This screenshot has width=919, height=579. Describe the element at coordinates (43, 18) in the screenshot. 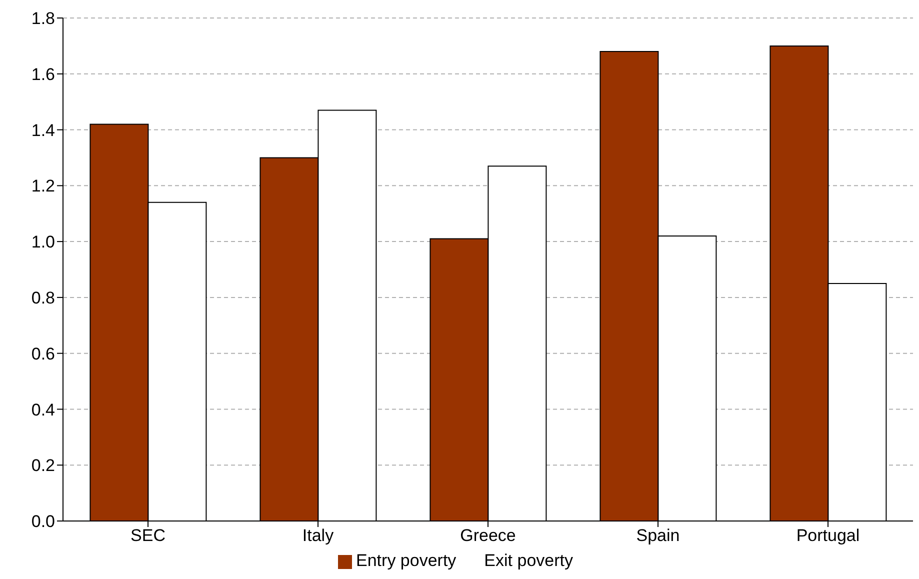

I see `y-tick-label: 1.8` at that location.